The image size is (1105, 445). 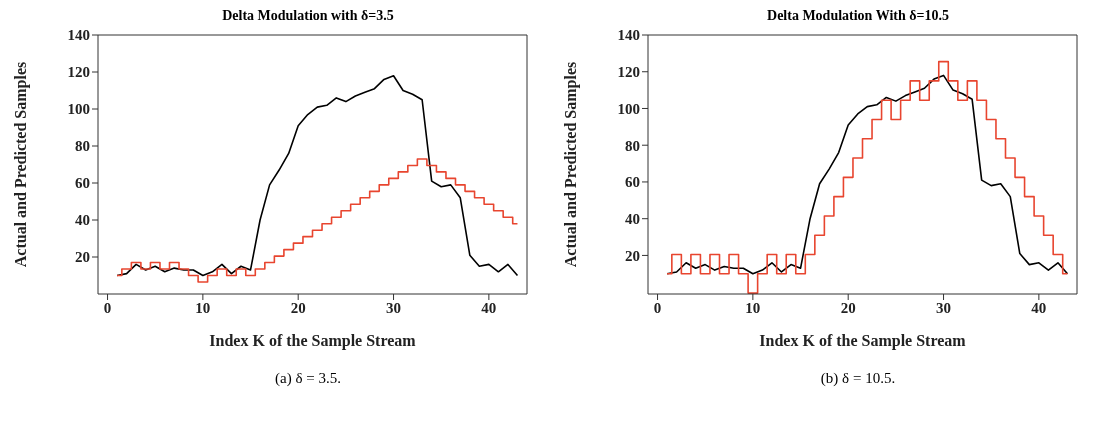 What do you see at coordinates (858, 16) in the screenshot?
I see `chart-title: Delta Modulation With δ=10.5` at bounding box center [858, 16].